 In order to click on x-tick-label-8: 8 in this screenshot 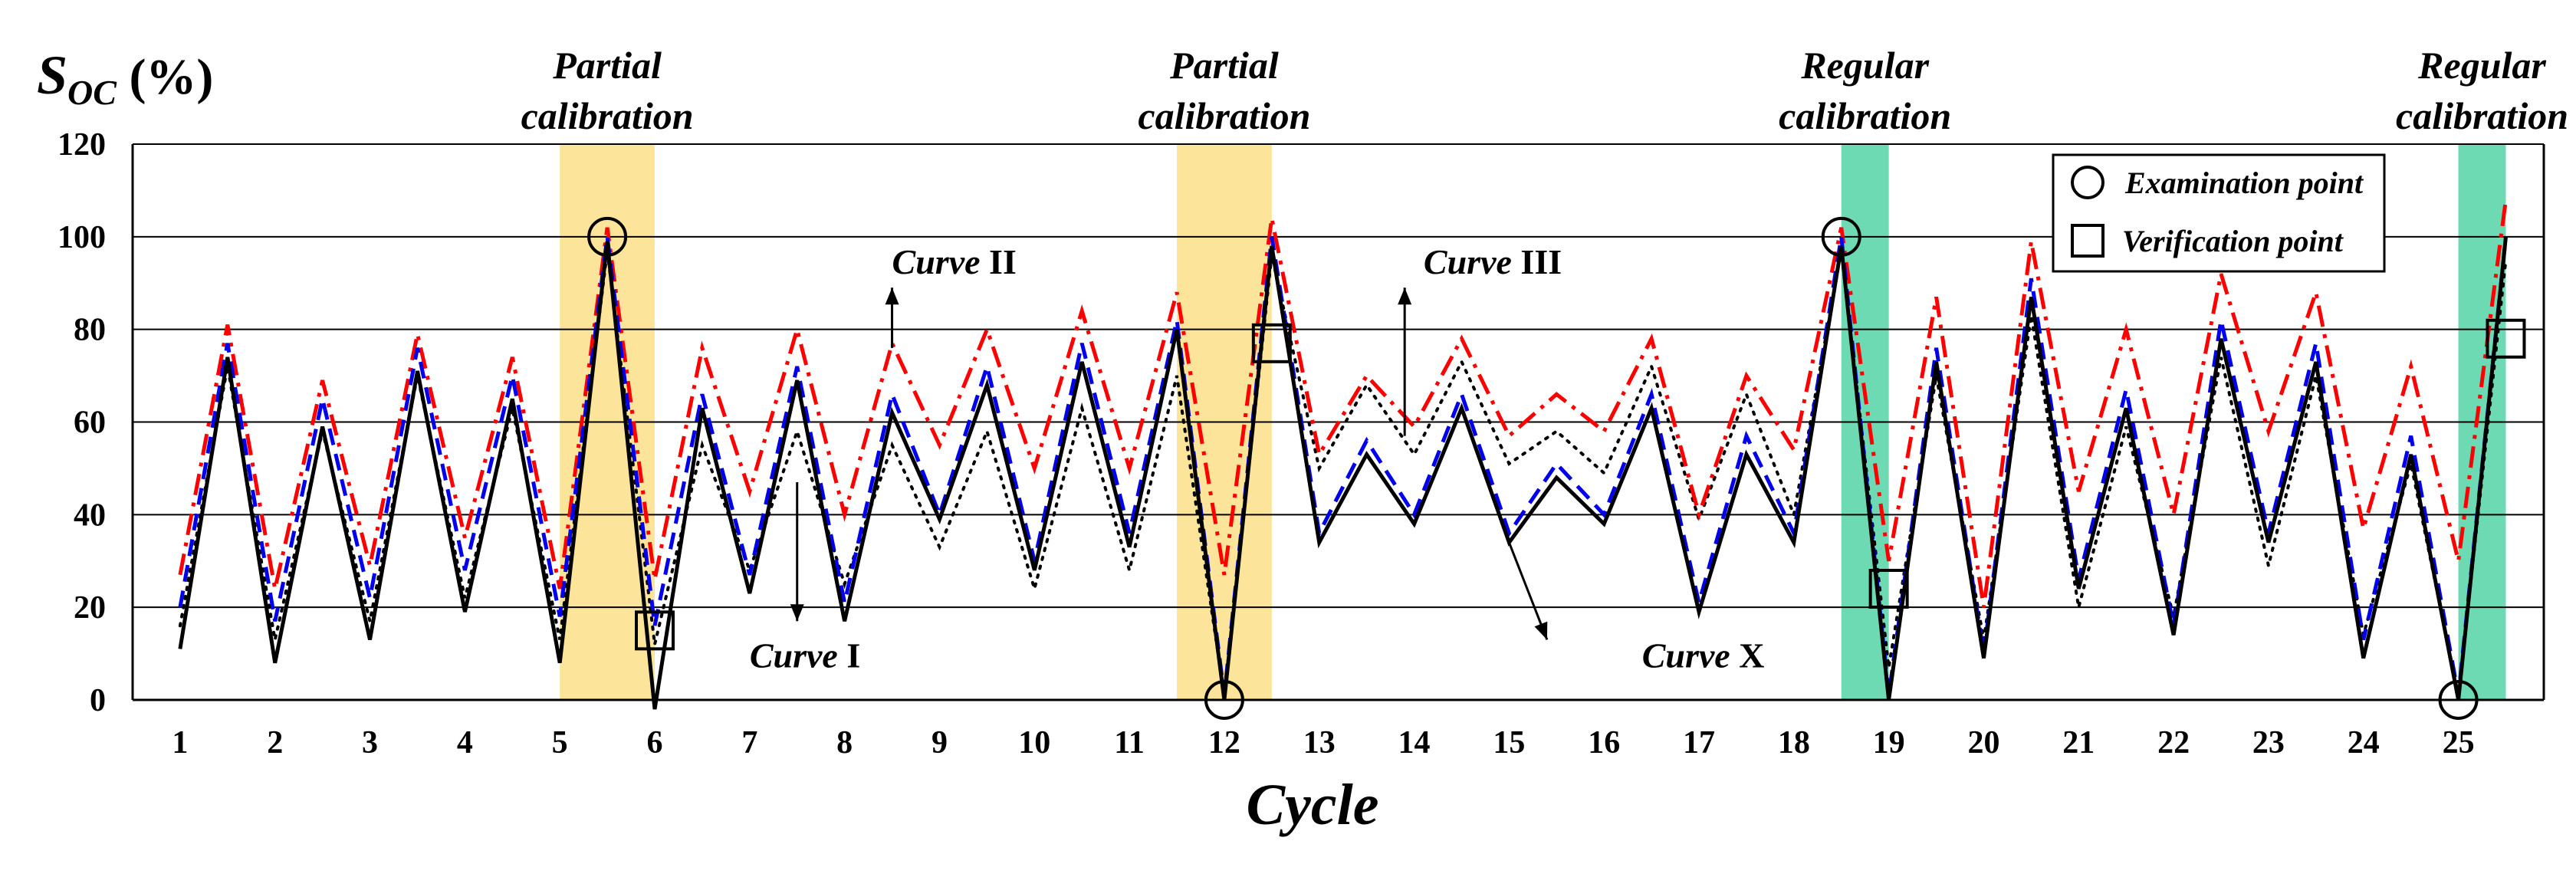, I will do `click(844, 742)`.